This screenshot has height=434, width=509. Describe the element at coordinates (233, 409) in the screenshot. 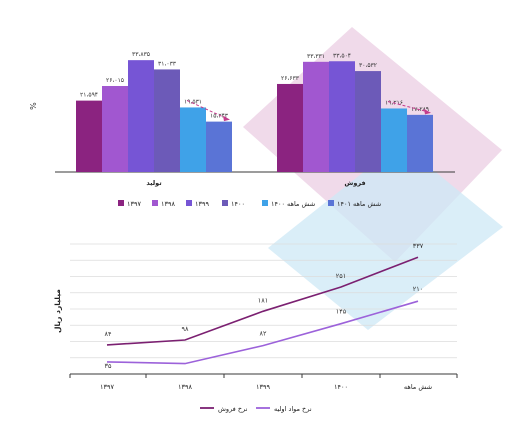

I see `legend-label: نرخ فروش` at that location.